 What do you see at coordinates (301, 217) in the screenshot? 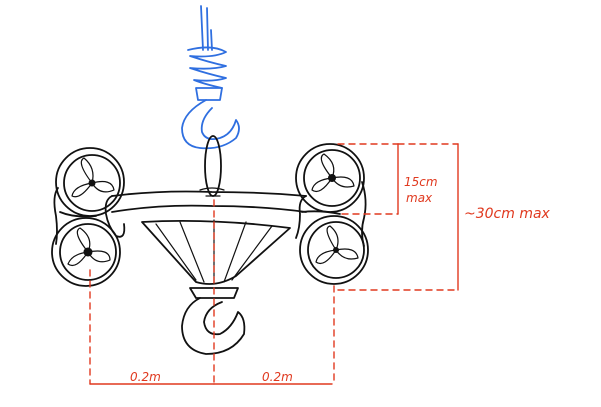
I see `right-strut` at bounding box center [301, 217].